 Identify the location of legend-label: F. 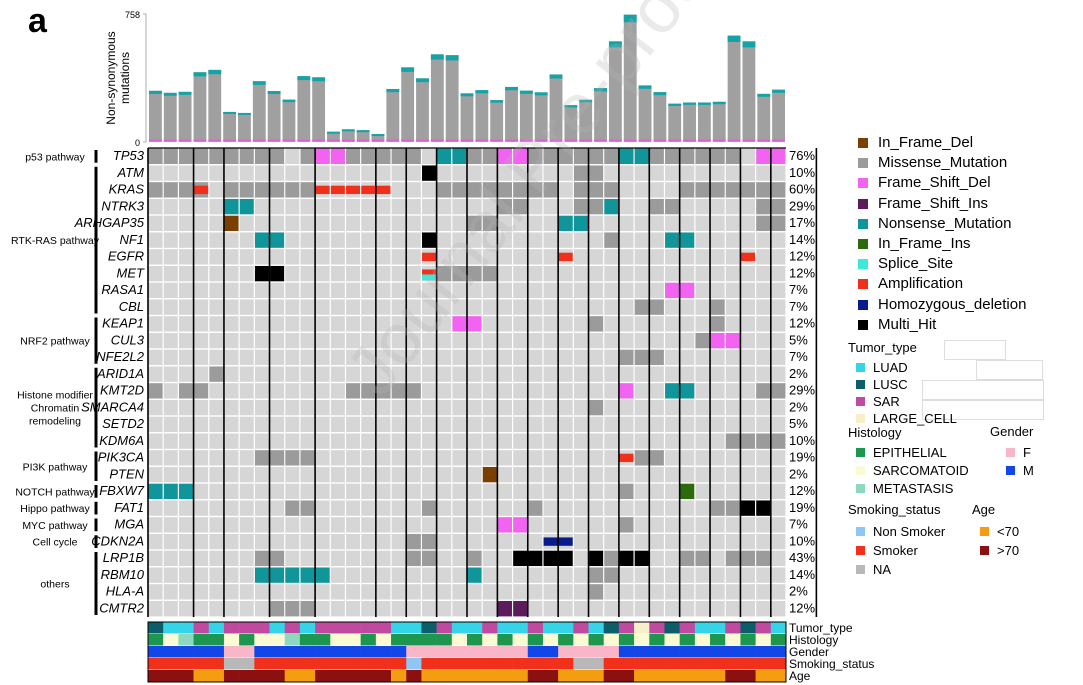
(1027, 452).